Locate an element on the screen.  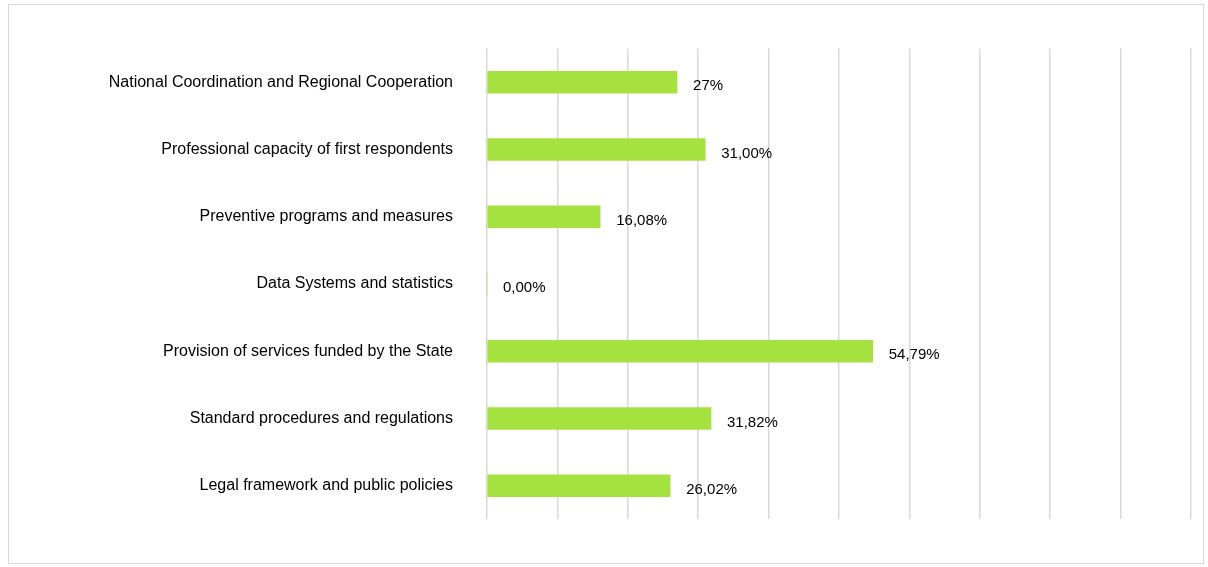
data-label: 16,08% is located at coordinates (642, 219).